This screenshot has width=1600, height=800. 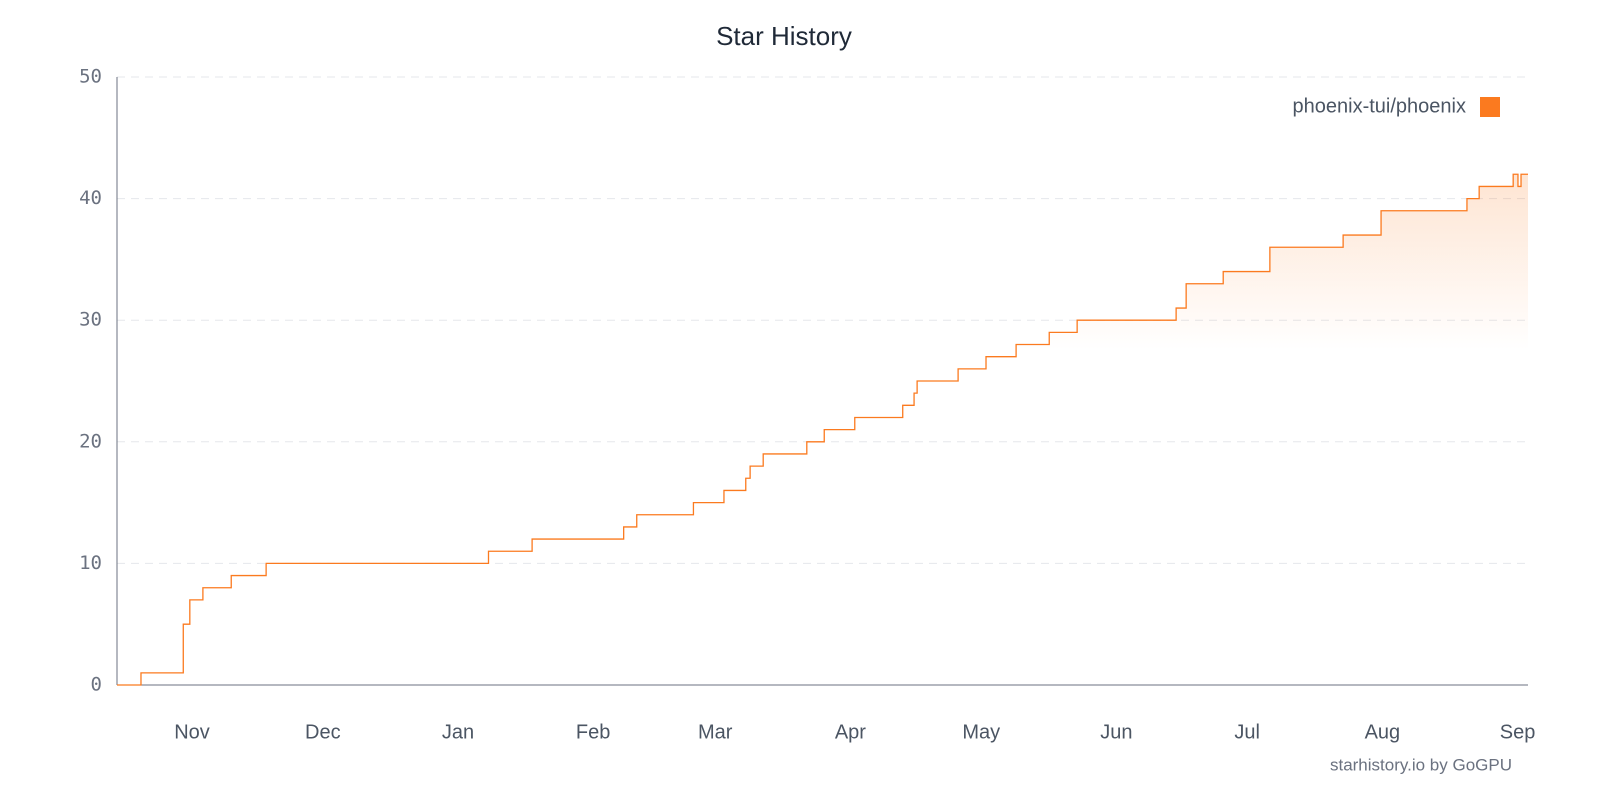 I want to click on x-tick-label: May, so click(x=981, y=732).